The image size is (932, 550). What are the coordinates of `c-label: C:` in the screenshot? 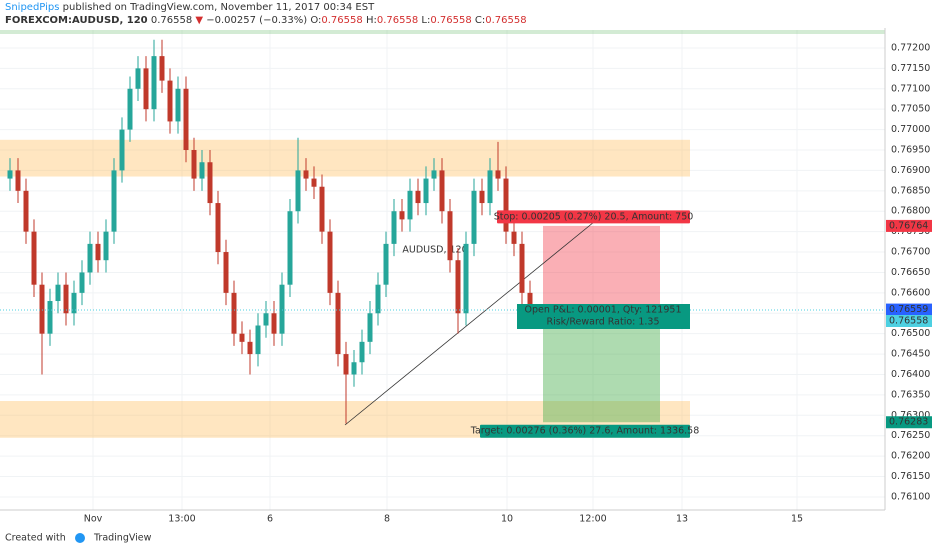 It's located at (480, 20).